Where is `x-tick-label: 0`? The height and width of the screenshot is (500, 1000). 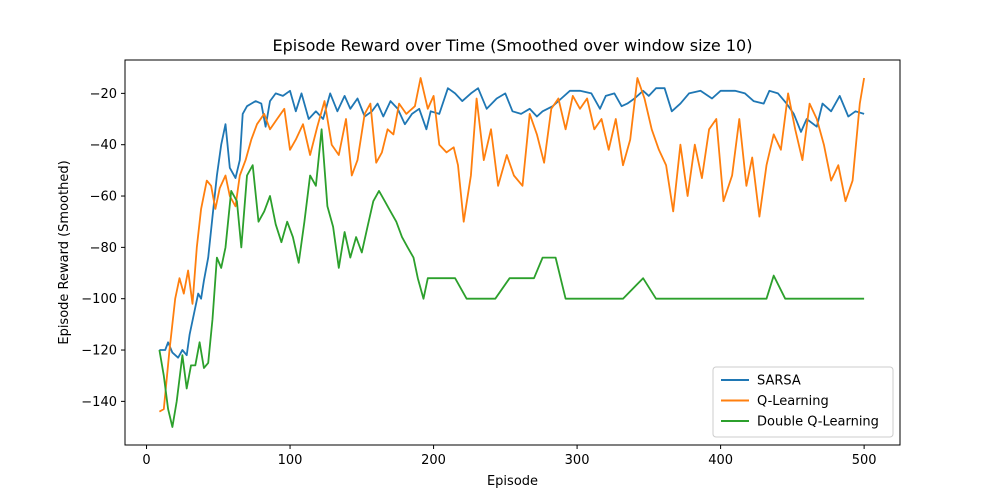 x-tick-label: 0 is located at coordinates (146, 460).